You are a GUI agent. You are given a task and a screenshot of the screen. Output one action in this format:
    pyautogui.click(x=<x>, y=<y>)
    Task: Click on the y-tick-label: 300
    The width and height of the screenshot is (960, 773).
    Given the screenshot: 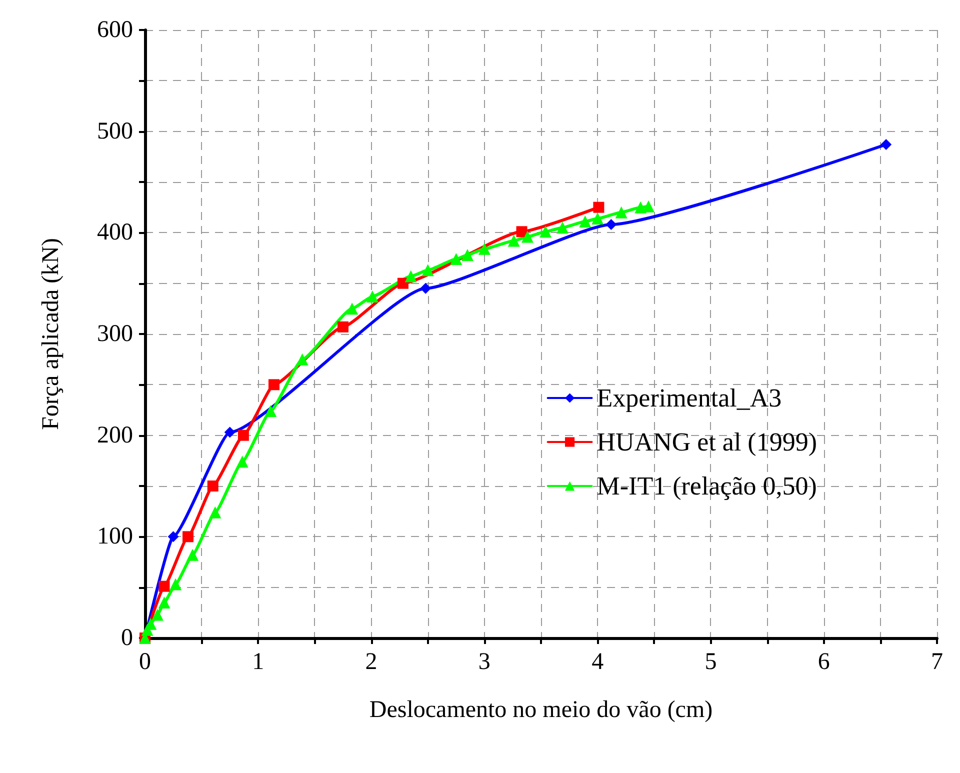 What is the action you would take?
    pyautogui.click(x=115, y=334)
    